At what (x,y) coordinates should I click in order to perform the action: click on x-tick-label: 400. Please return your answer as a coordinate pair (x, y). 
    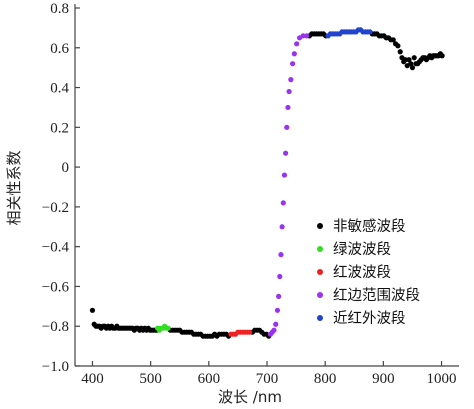
    Looking at the image, I should click on (92, 379).